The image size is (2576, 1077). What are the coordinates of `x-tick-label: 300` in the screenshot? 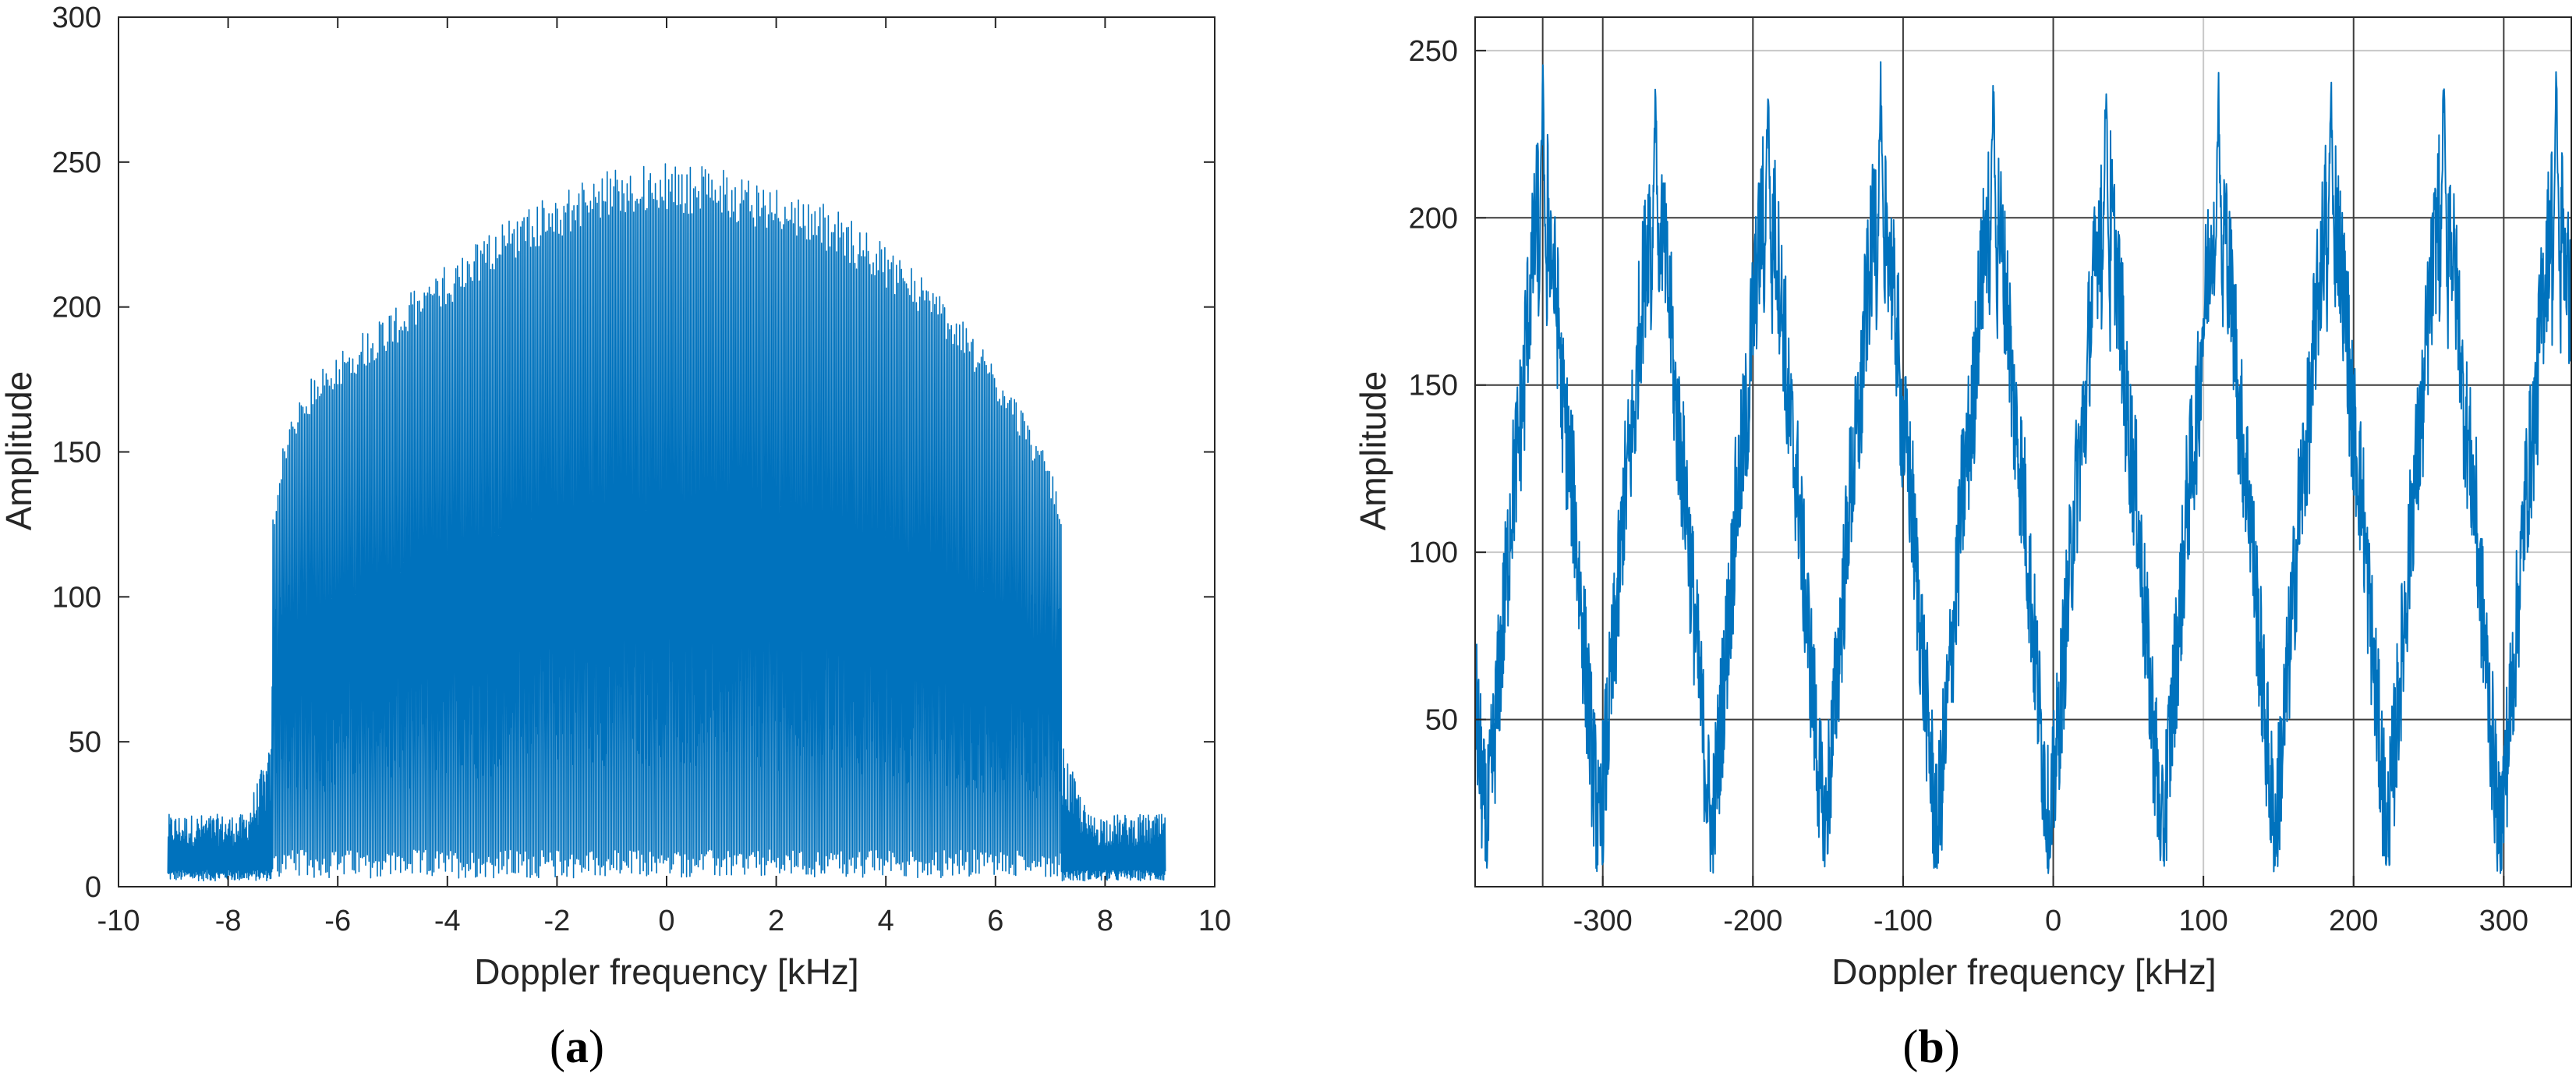 It's located at (2503, 921).